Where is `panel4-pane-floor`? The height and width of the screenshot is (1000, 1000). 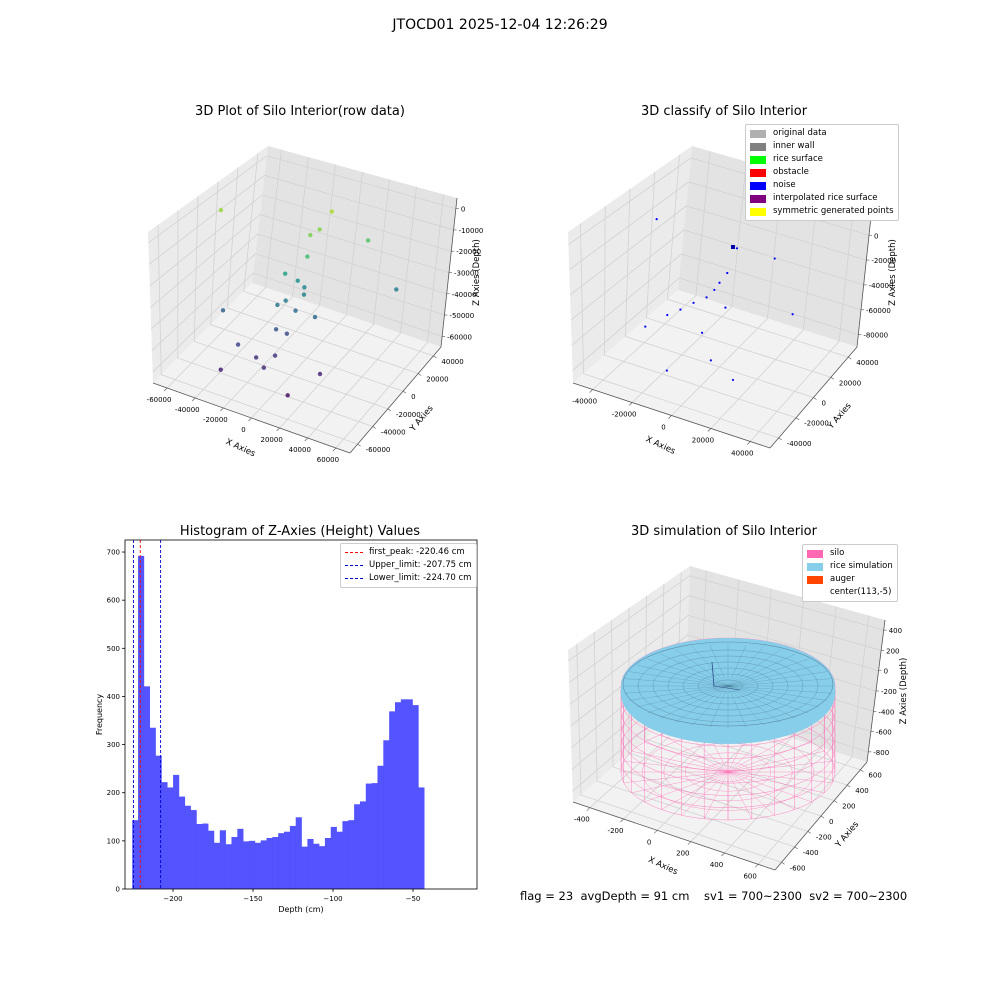 panel4-pane-floor is located at coordinates (720, 787).